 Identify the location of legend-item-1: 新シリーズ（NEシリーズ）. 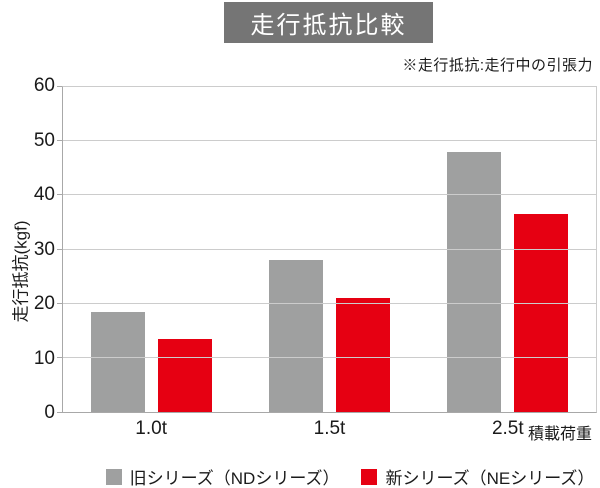
(477, 476).